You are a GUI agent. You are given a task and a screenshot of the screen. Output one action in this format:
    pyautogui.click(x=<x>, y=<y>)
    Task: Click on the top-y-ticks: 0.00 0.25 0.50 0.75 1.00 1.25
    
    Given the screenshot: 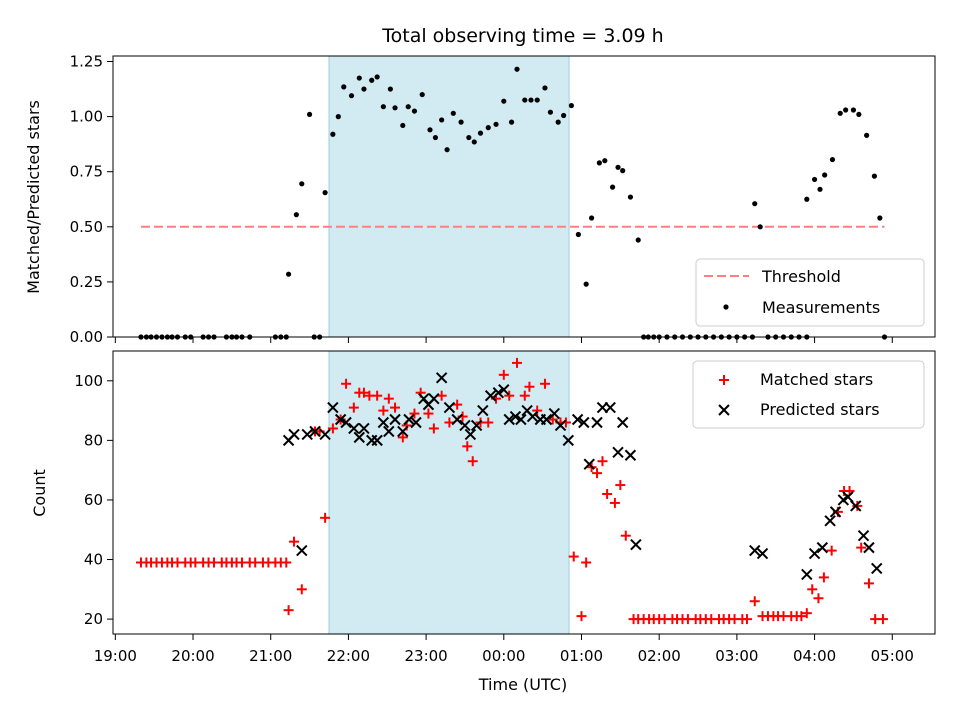 What is the action you would take?
    pyautogui.click(x=91, y=199)
    